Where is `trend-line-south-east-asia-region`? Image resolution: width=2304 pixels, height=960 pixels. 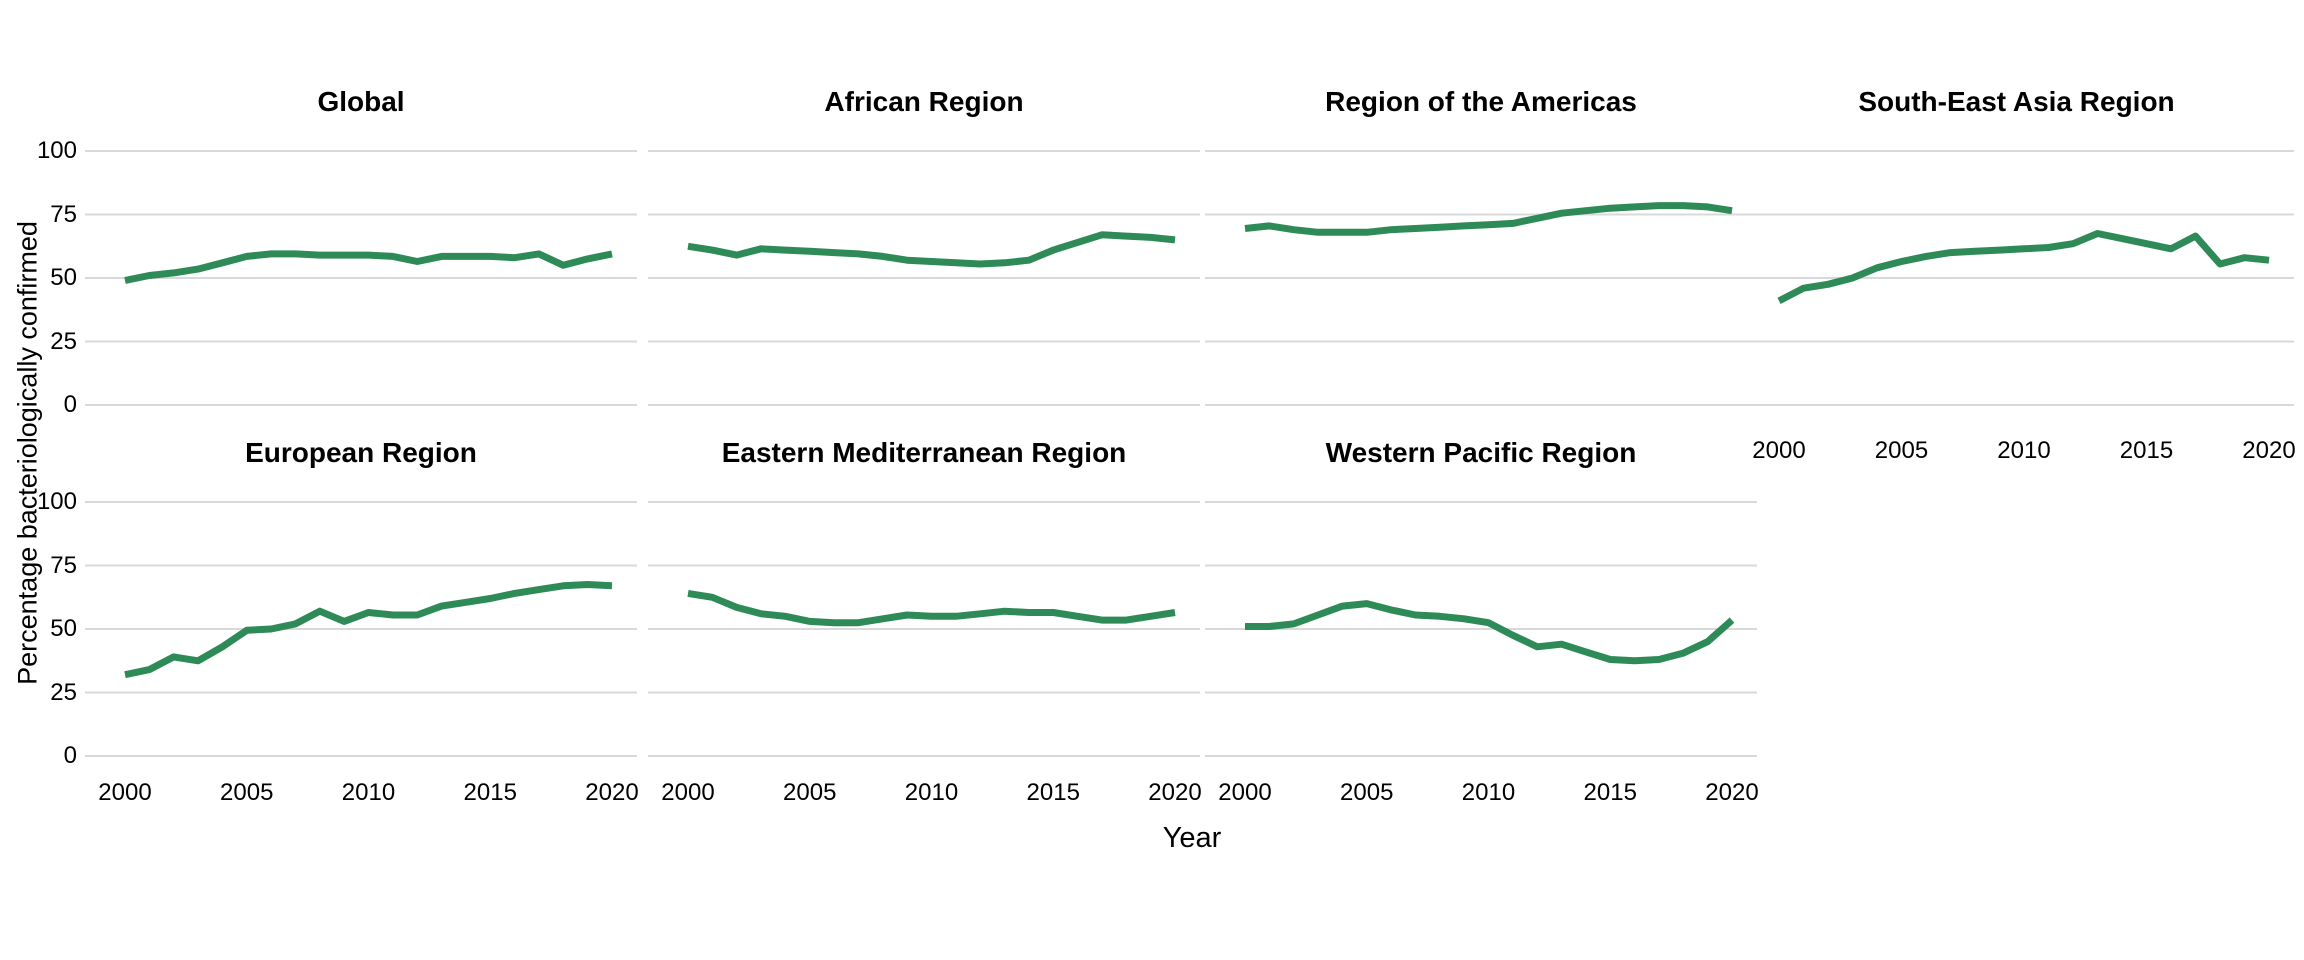
trend-line-south-east-asia-region is located at coordinates (2023, 267).